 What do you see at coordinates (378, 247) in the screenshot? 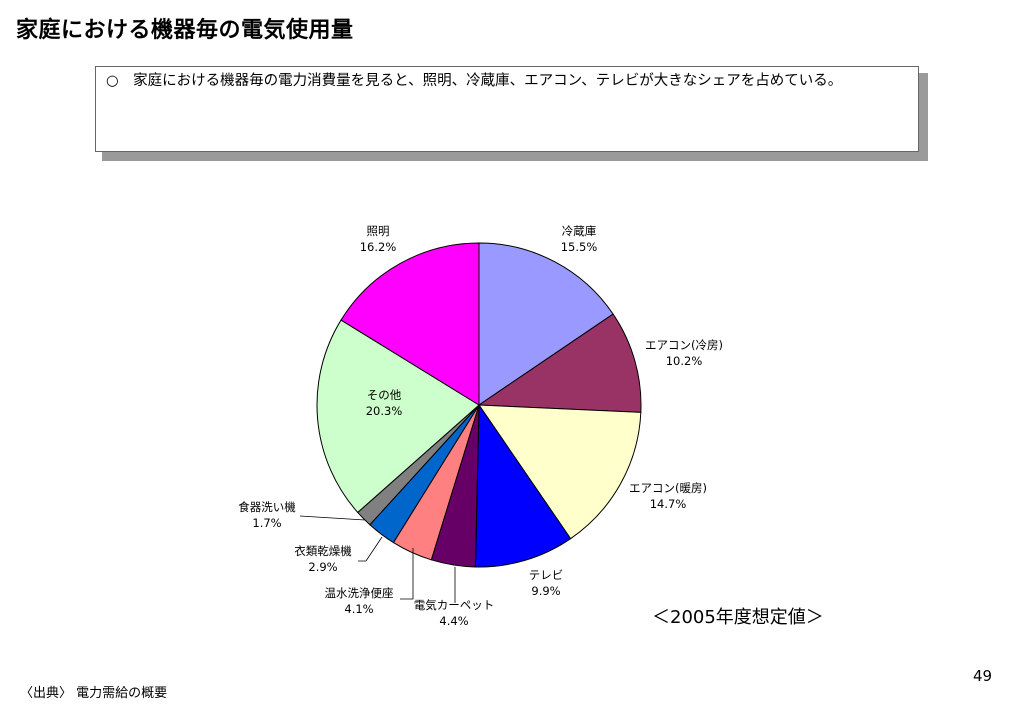
I see `slice-value-label: 16.2%` at bounding box center [378, 247].